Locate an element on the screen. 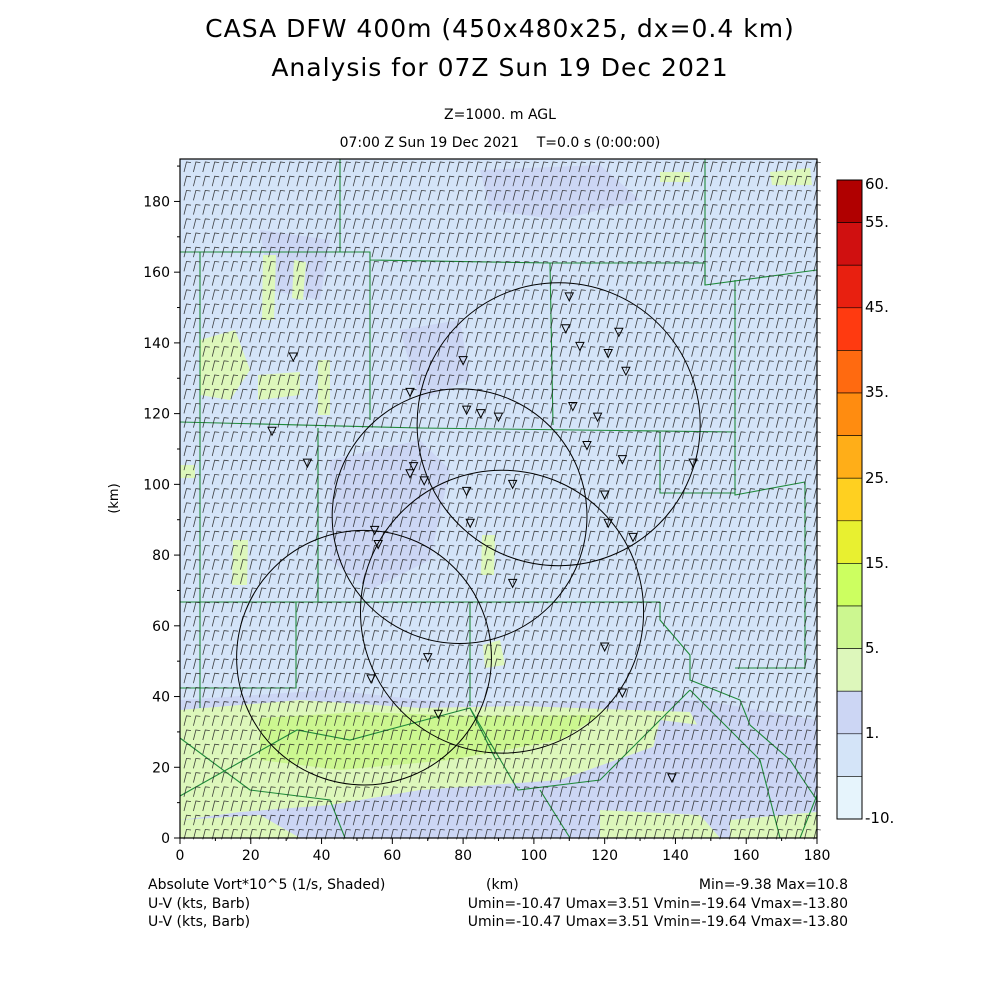 This screenshot has width=1000, height=1000. colorbar-label: 25. is located at coordinates (877, 478).